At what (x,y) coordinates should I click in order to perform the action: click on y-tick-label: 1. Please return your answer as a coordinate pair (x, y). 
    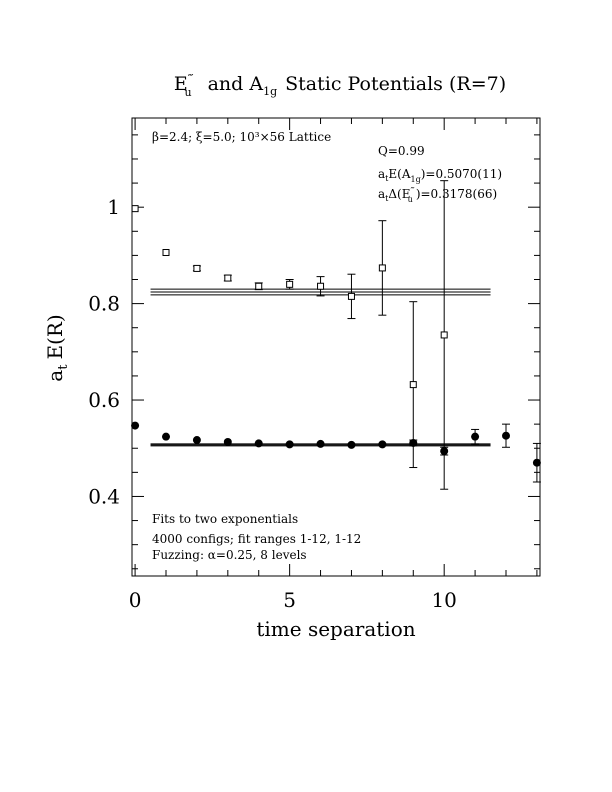
    Looking at the image, I should click on (113, 207).